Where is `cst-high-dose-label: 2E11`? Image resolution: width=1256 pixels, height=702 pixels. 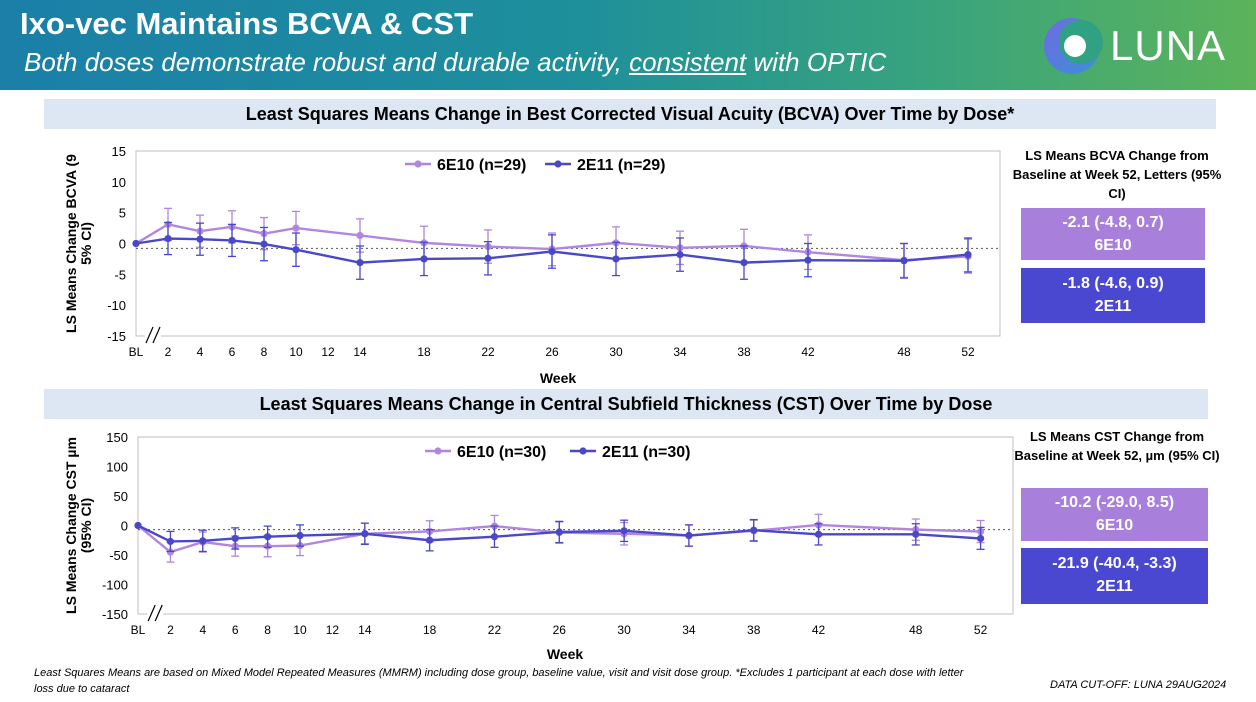
cst-high-dose-label: 2E11 is located at coordinates (1114, 586).